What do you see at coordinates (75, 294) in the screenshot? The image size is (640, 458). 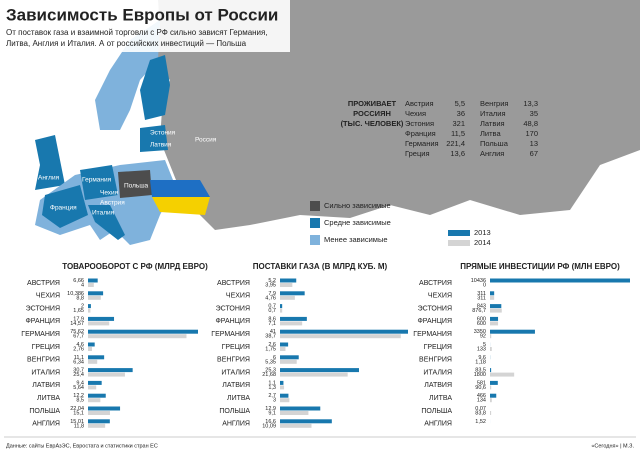 I see `value-label: 10,386` at bounding box center [75, 294].